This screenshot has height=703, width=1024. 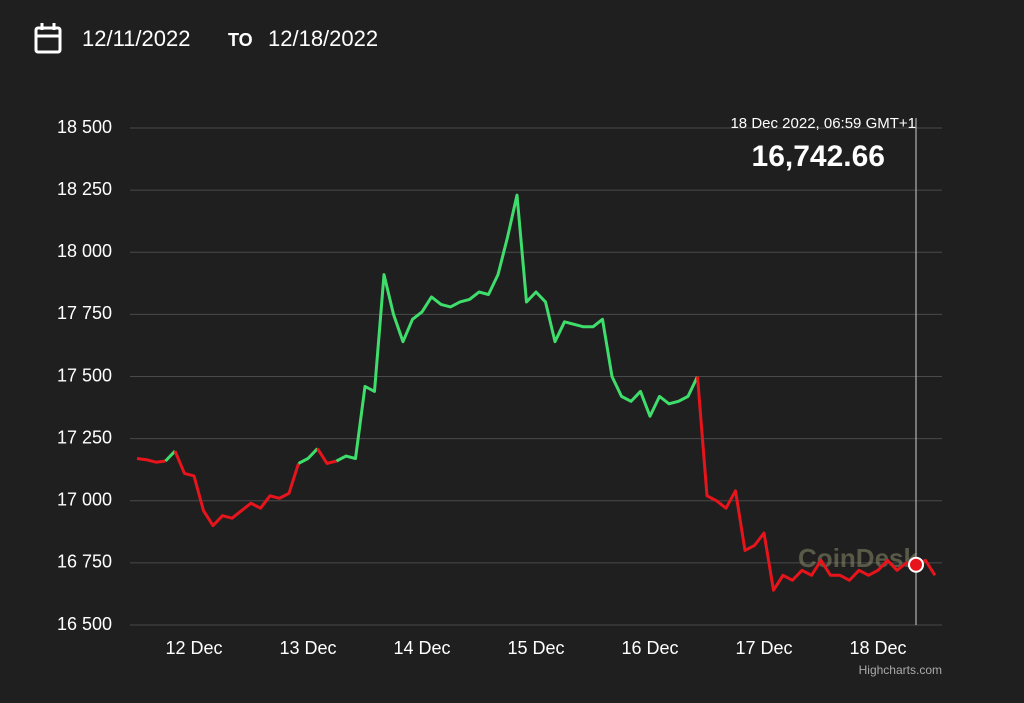 What do you see at coordinates (323, 38) in the screenshot?
I see `date-to: 12/18/2022` at bounding box center [323, 38].